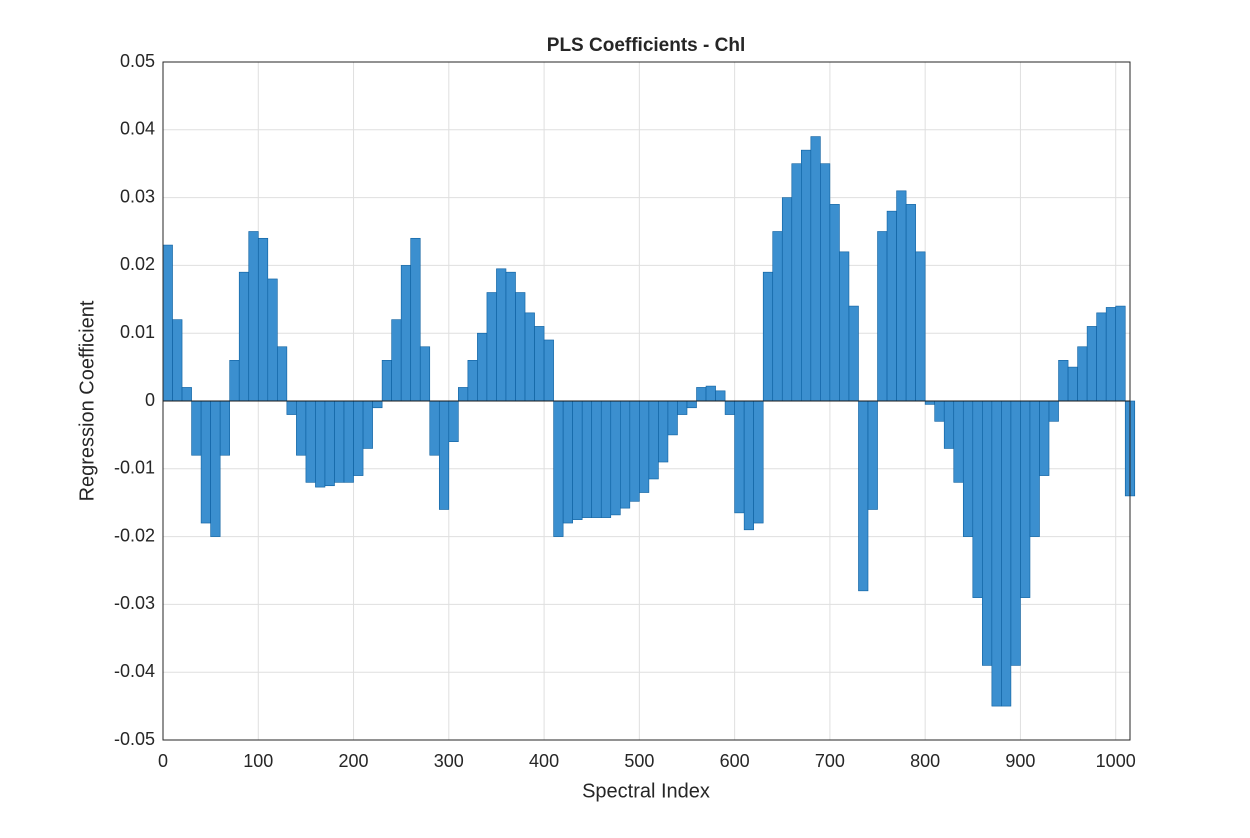  What do you see at coordinates (137, 129) in the screenshot?
I see `y-tick-label: 0.04` at bounding box center [137, 129].